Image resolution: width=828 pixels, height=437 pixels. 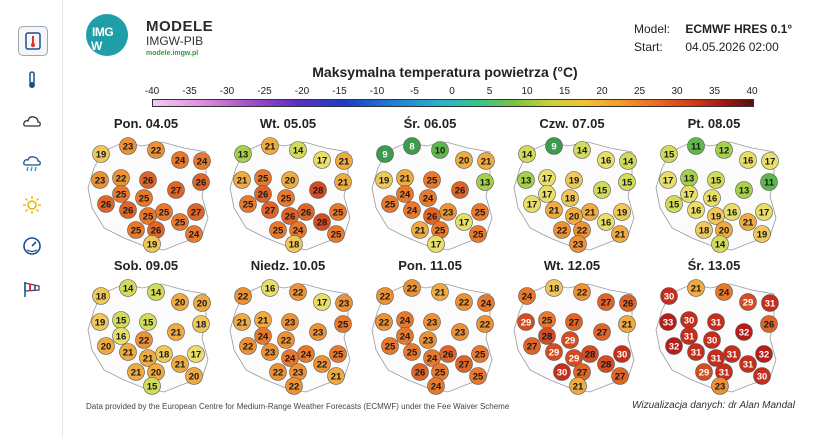 What do you see at coordinates (32, 205) in the screenshot?
I see `sun-icon` at bounding box center [32, 205].